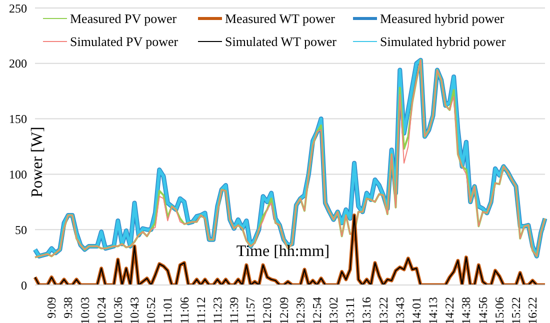 Image resolution: width=550 pixels, height=323 pixels. What do you see at coordinates (117, 310) in the screenshot?
I see `x-tick-label: 10:36` at bounding box center [117, 310].